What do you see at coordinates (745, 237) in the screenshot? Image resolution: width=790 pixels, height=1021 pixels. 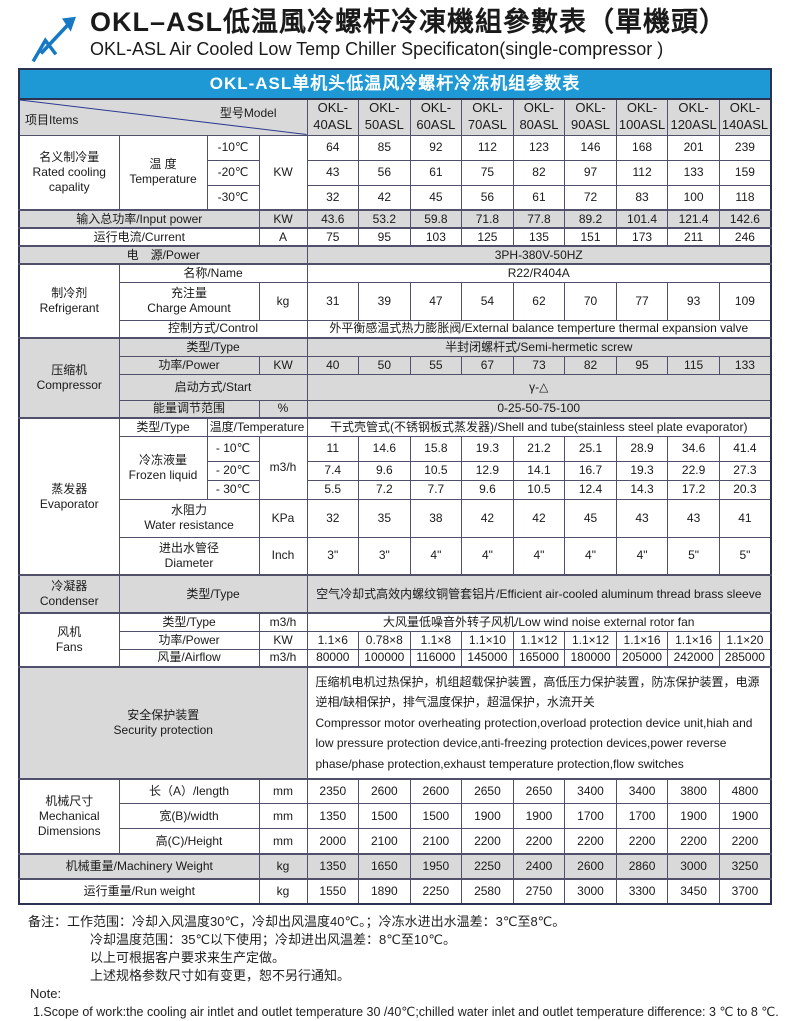 I see `cell: 246` at bounding box center [745, 237].